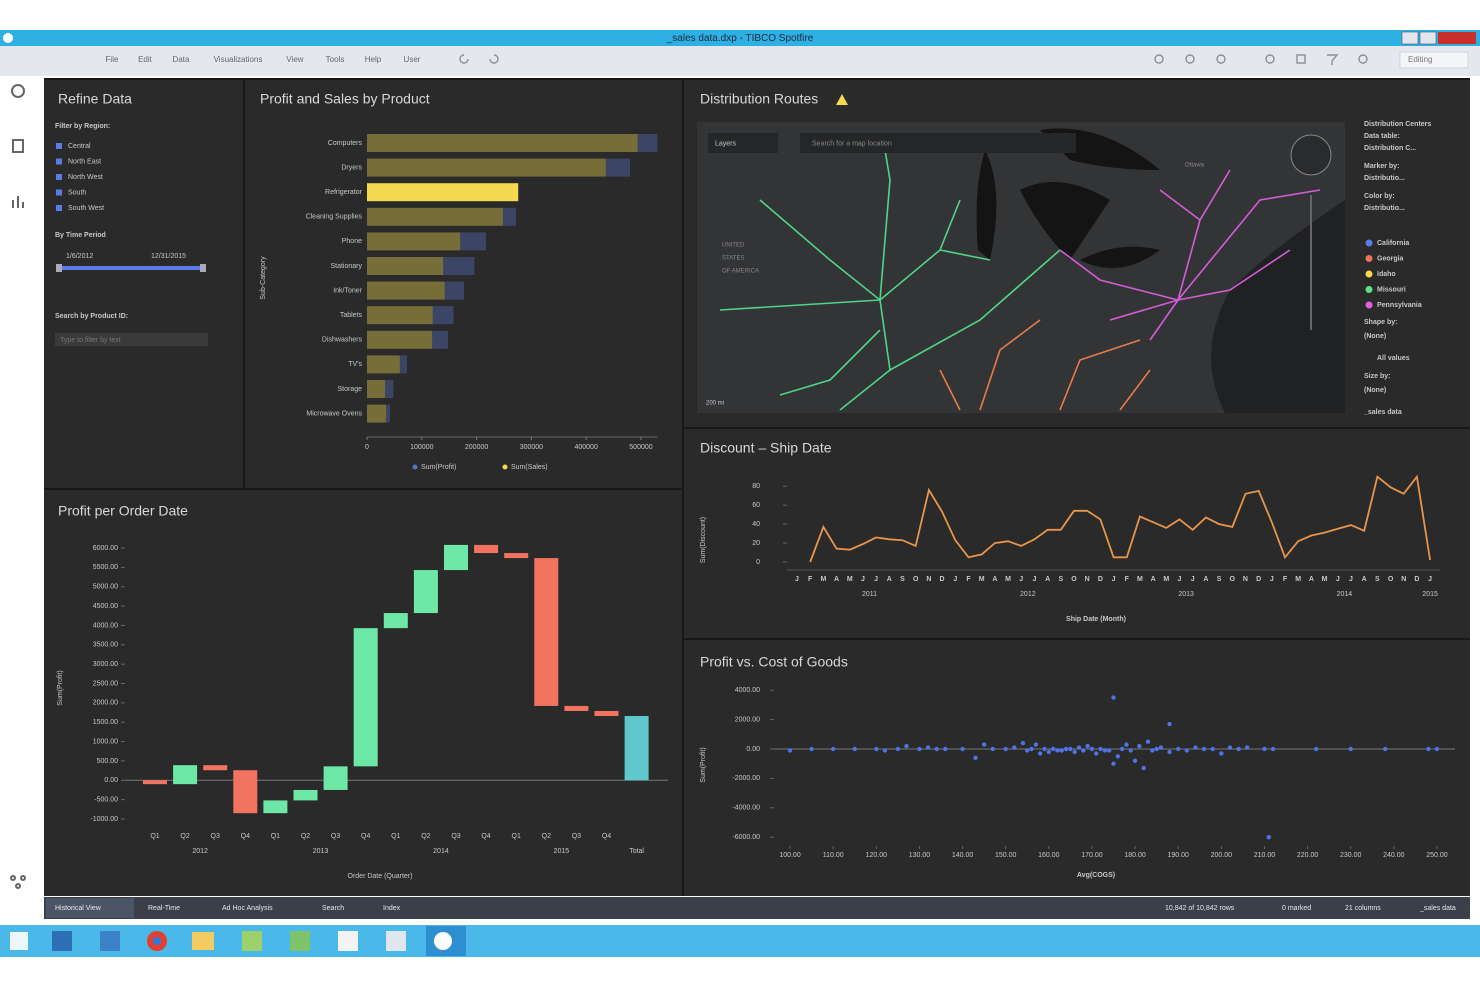 This screenshot has height=987, width=1480. Describe the element at coordinates (85, 177) in the screenshot. I see `region-option: North West` at that location.